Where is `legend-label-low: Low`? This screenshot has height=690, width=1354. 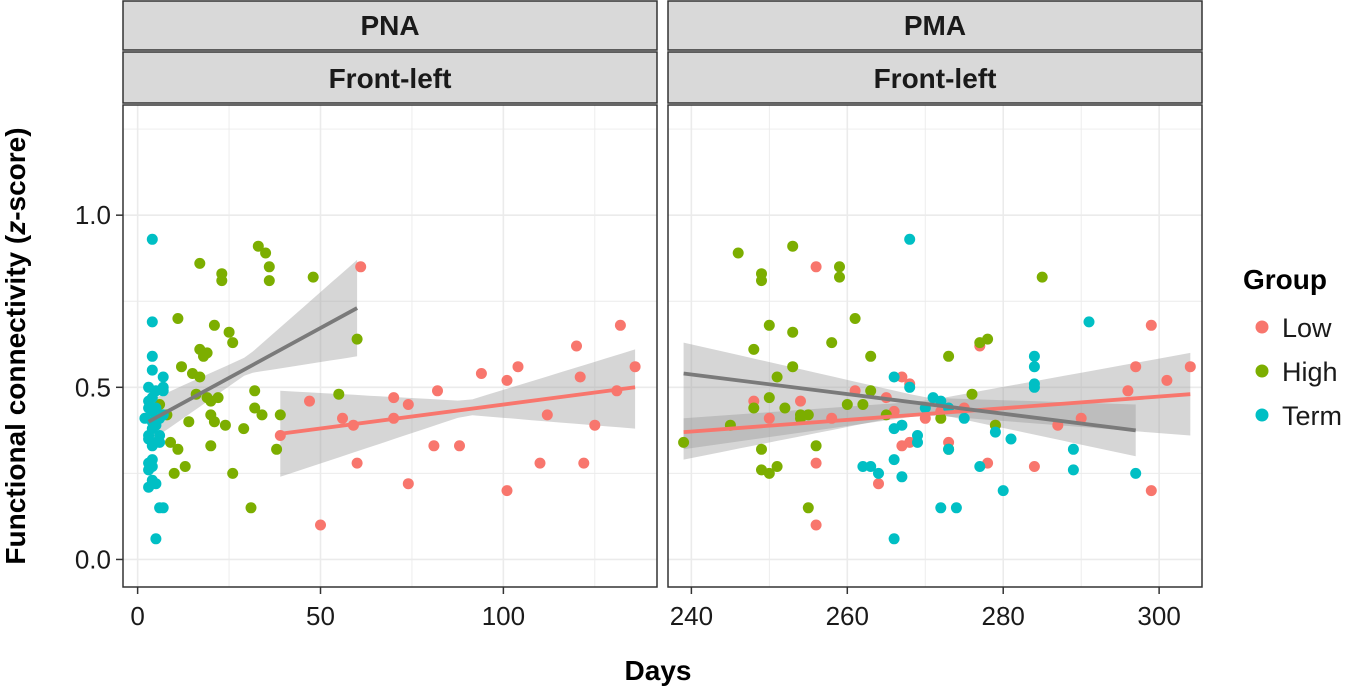
legend-label-low: Low is located at coordinates (1307, 328).